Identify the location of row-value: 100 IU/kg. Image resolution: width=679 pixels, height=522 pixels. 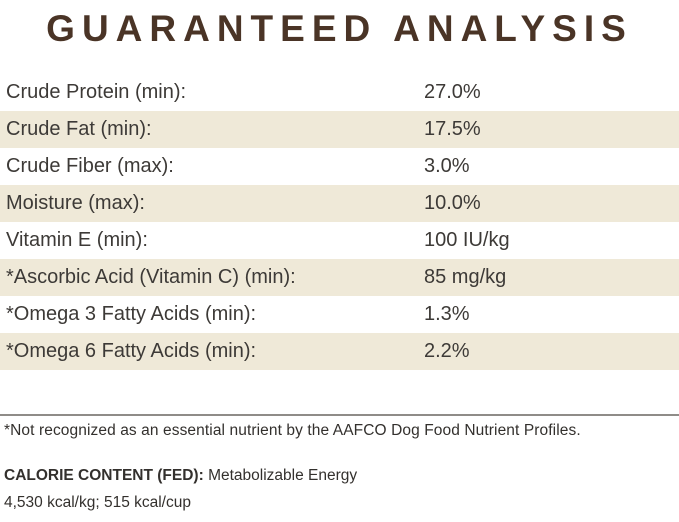
(467, 240).